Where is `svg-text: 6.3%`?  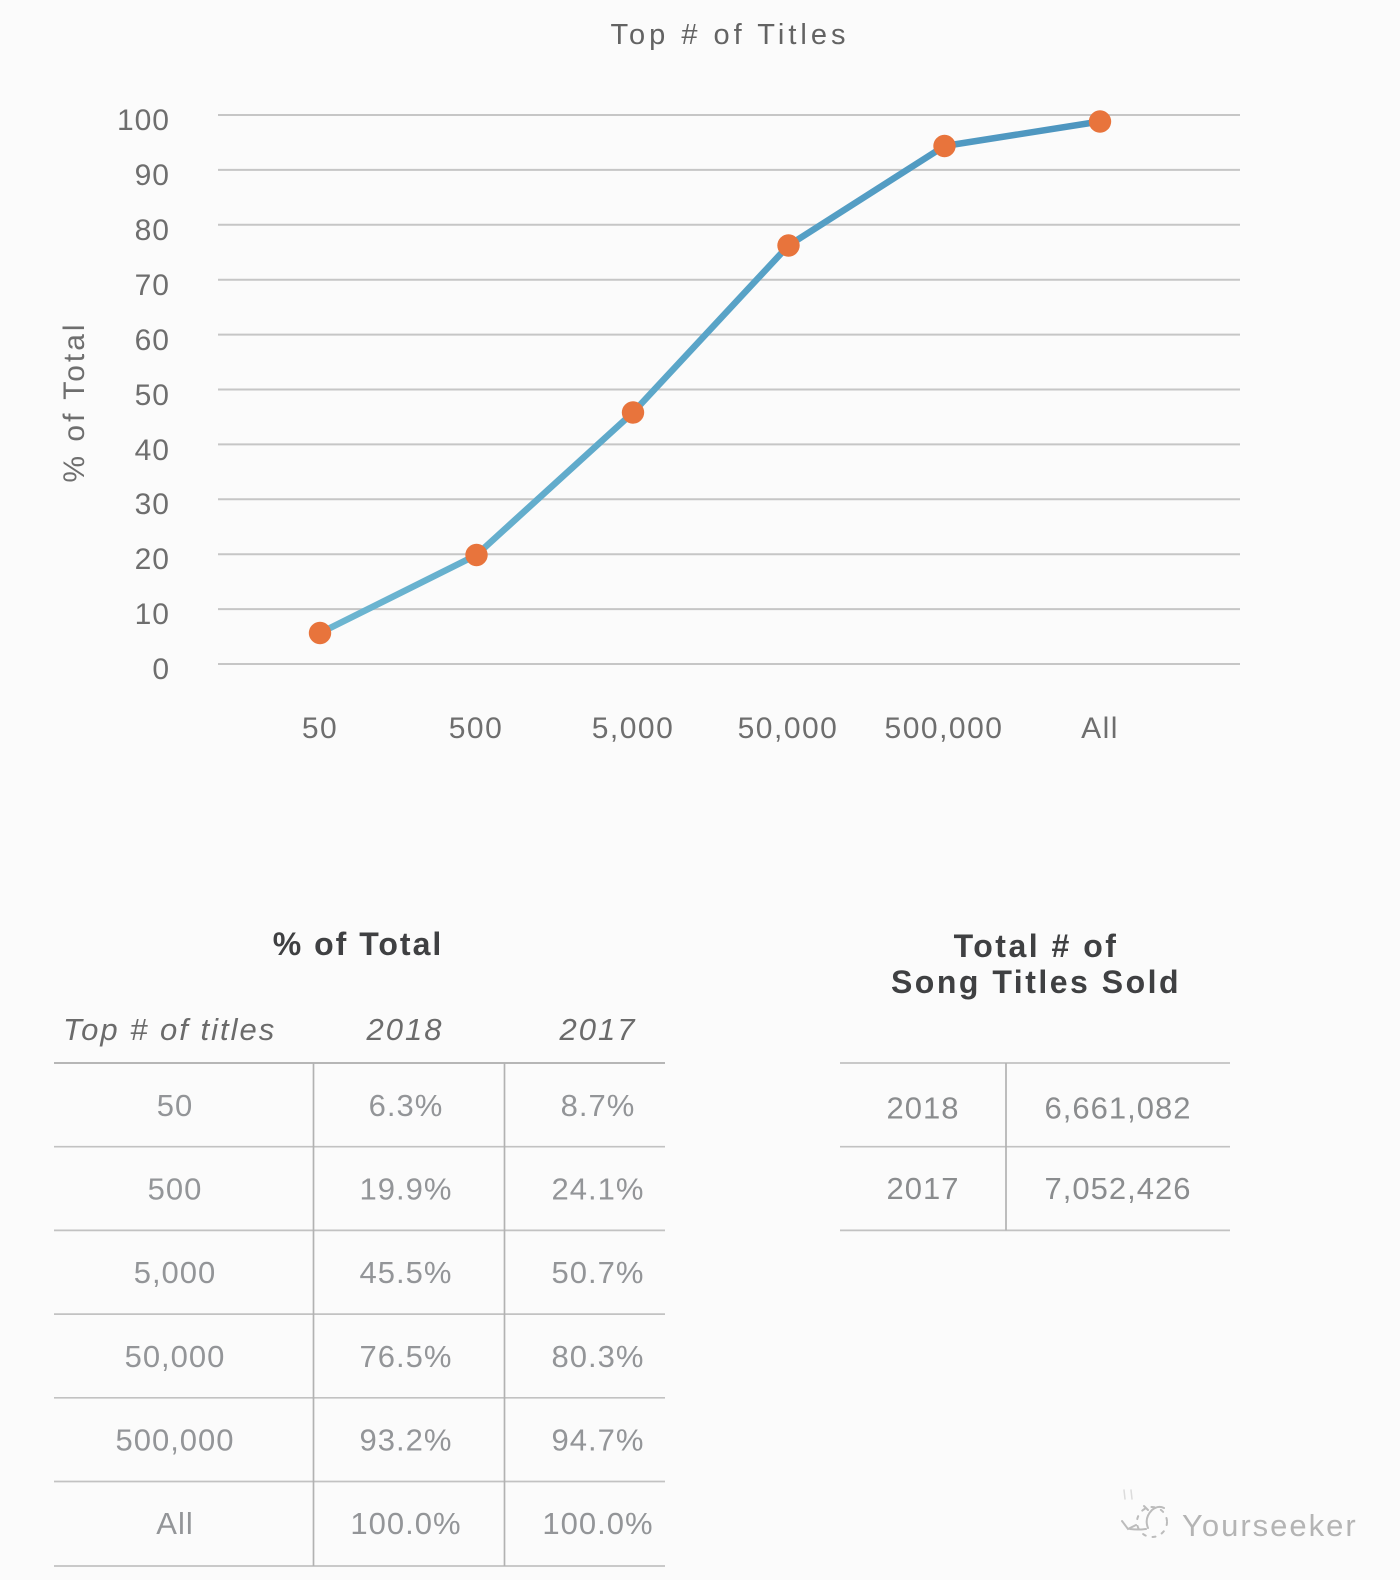 svg-text: 6.3% is located at coordinates (406, 1105).